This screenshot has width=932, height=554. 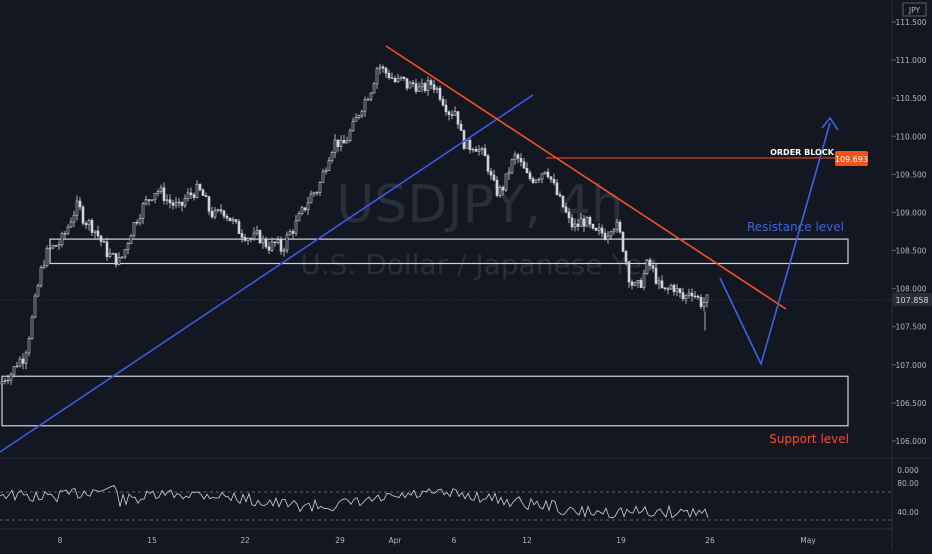 I want to click on projection-arrowhead, so click(x=830, y=123).